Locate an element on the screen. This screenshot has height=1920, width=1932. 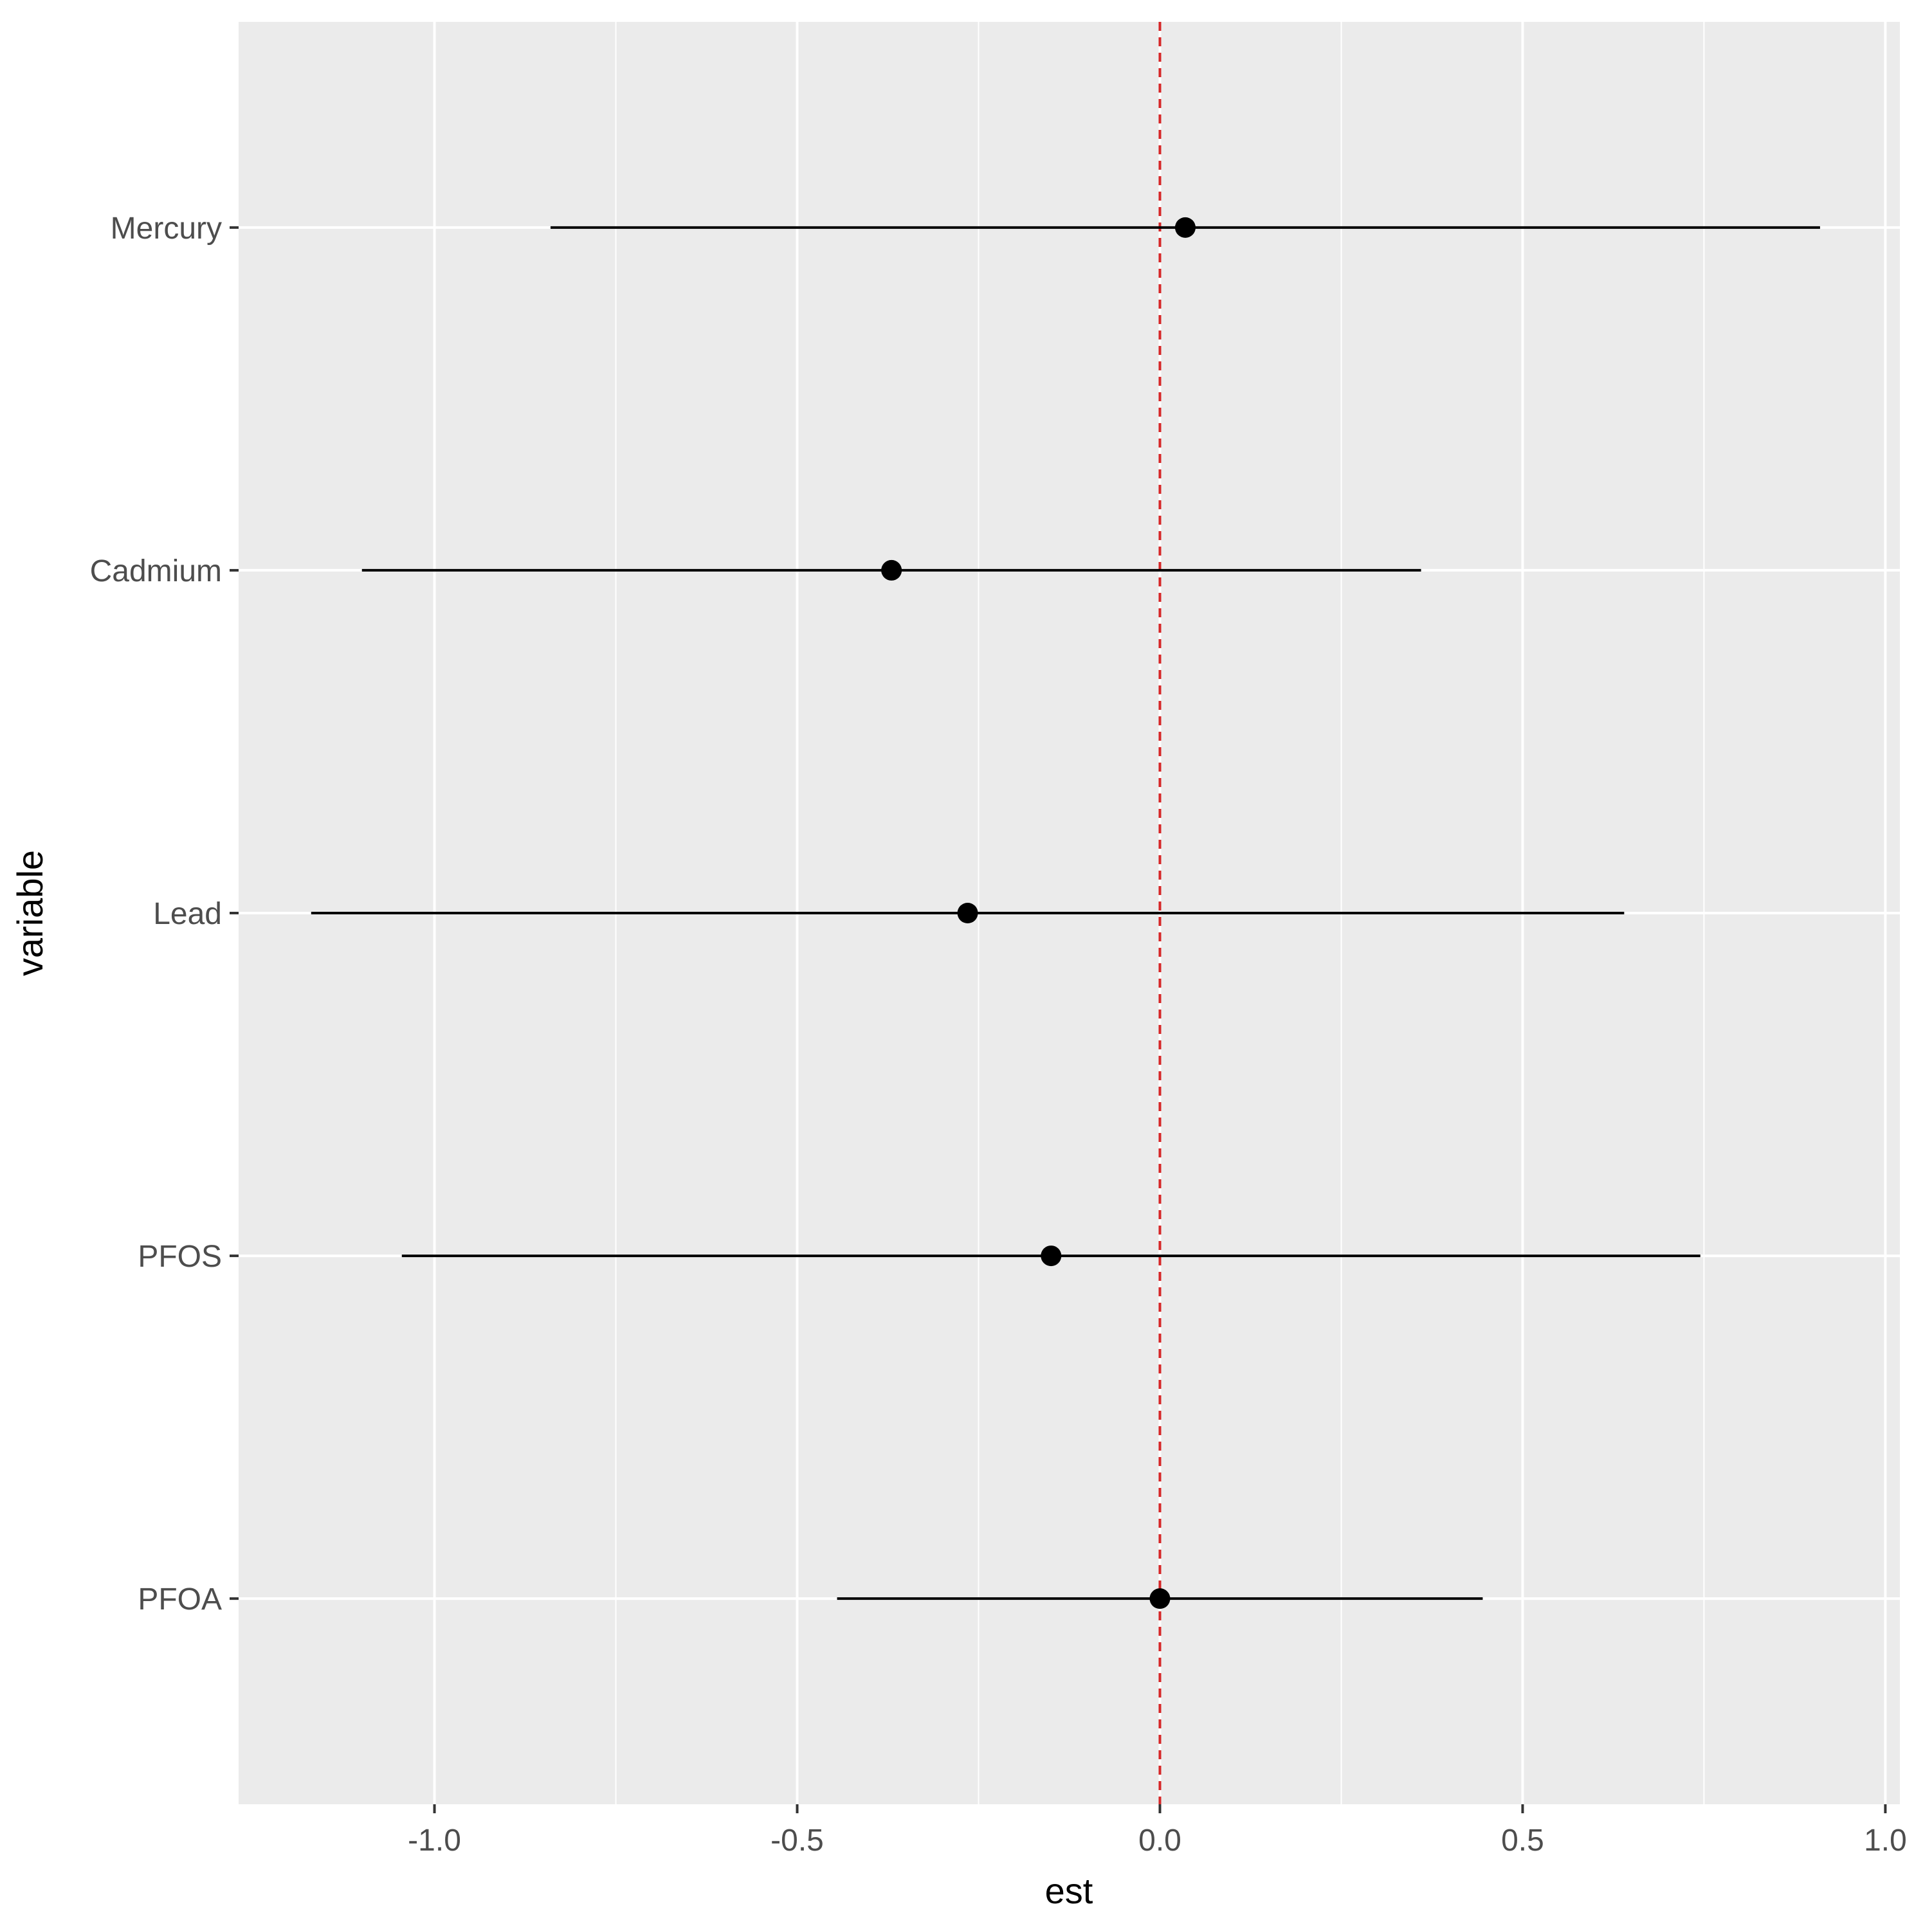
x-tick-label: 0.0 is located at coordinates (1160, 1841).